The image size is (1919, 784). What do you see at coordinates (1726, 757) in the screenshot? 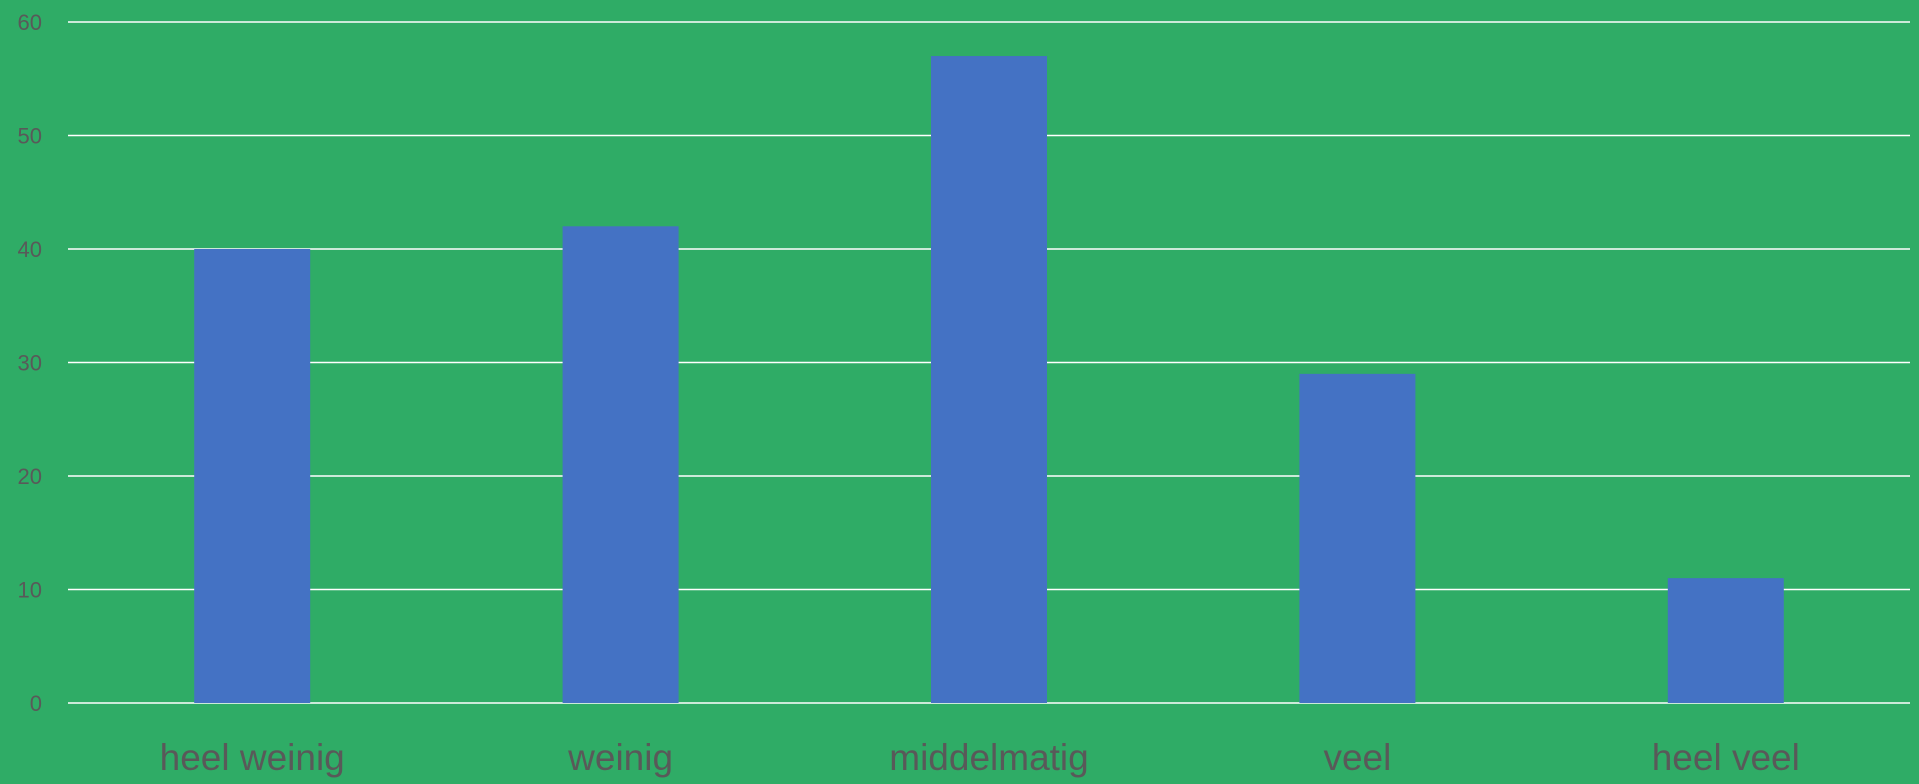
I see `x-tick-label: heel veel` at bounding box center [1726, 757].